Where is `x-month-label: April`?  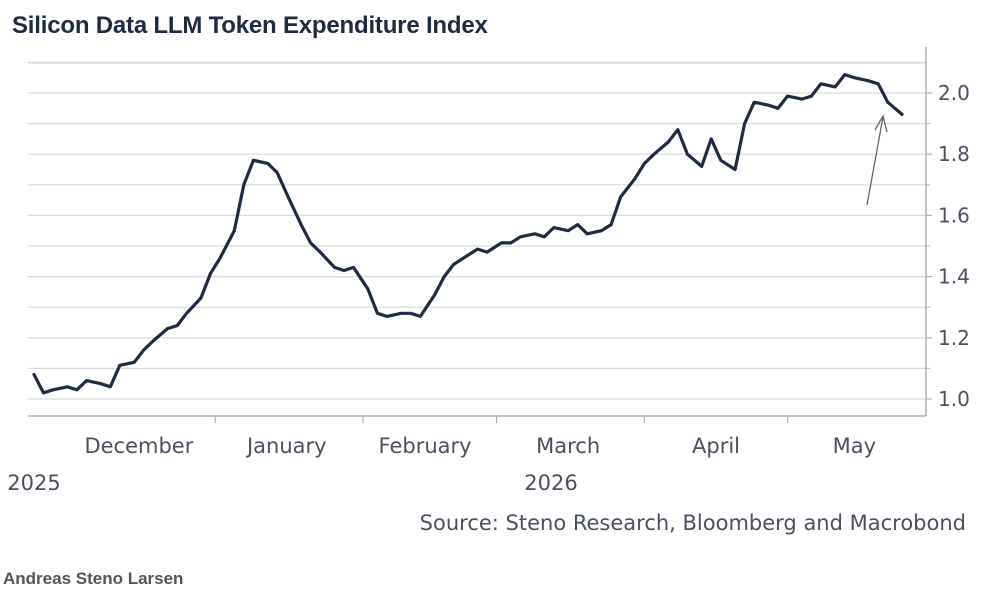
x-month-label: April is located at coordinates (716, 446).